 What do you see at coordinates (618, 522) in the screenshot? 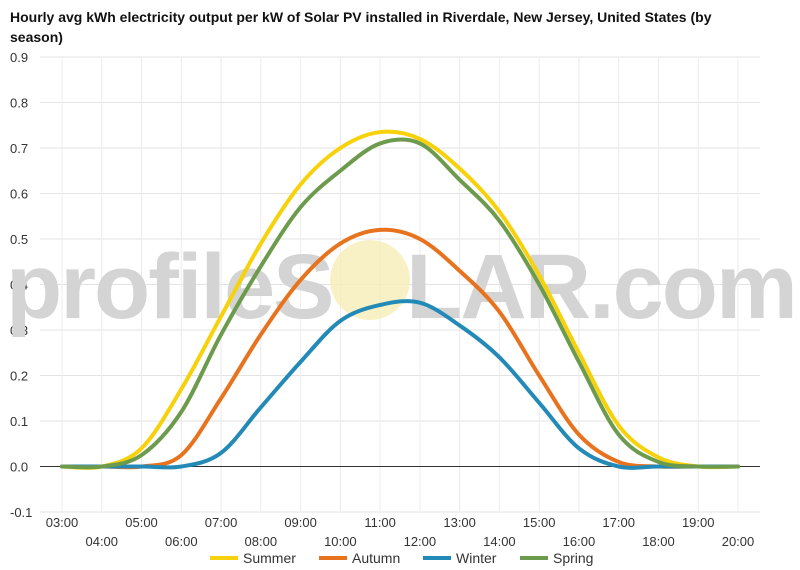
I see `x-tick-label: 17:00` at bounding box center [618, 522].